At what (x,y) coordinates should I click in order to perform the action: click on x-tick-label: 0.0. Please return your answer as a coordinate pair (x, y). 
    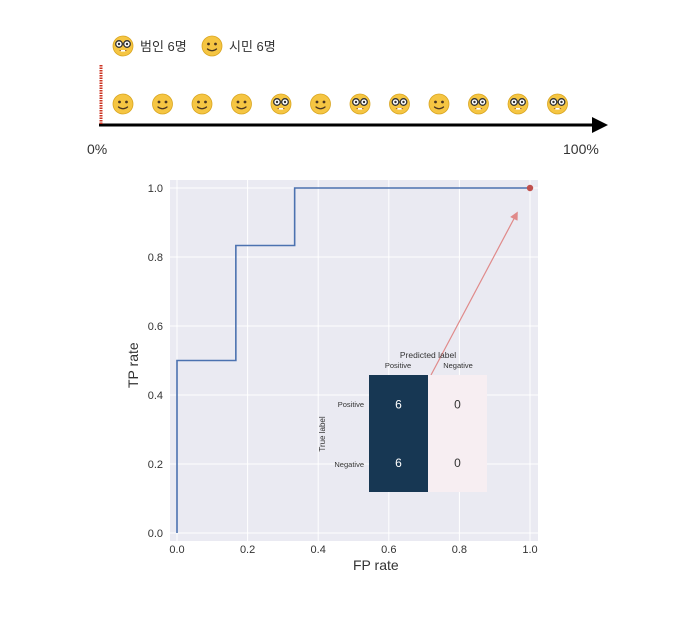
    Looking at the image, I should click on (176, 550).